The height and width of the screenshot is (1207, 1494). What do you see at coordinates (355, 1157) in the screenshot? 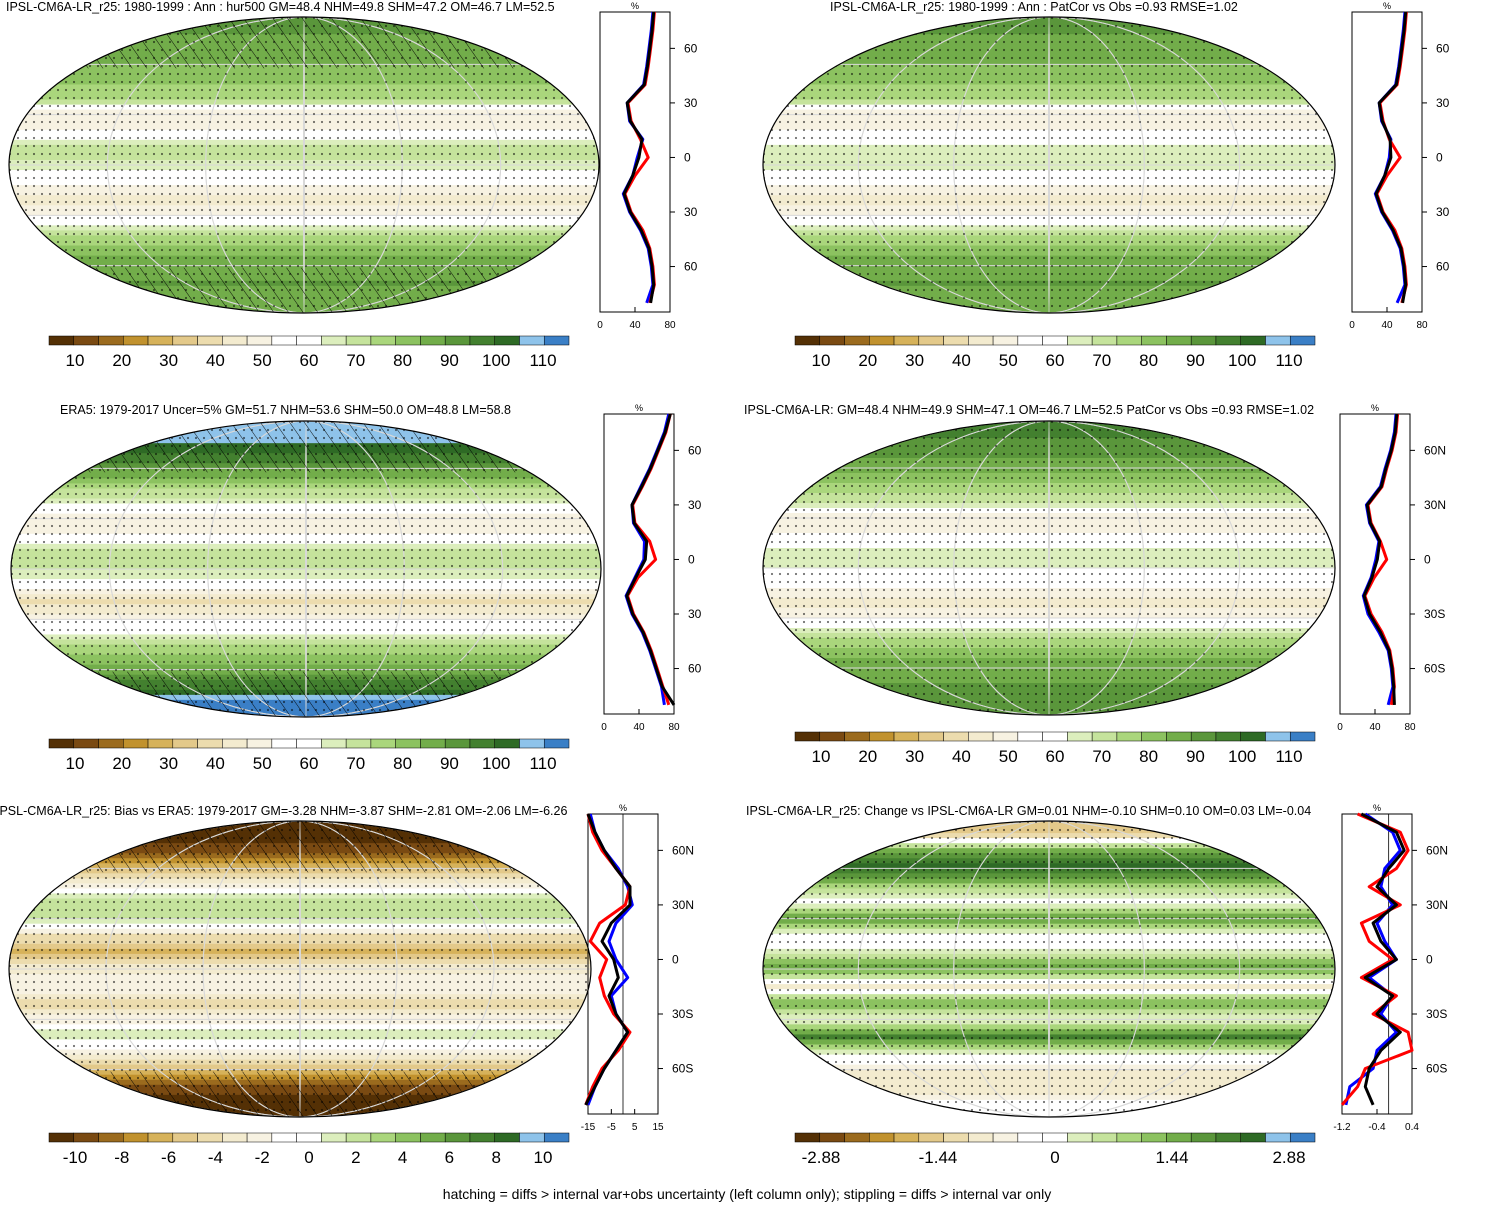
I see `colorbar-label: 2` at bounding box center [355, 1157].